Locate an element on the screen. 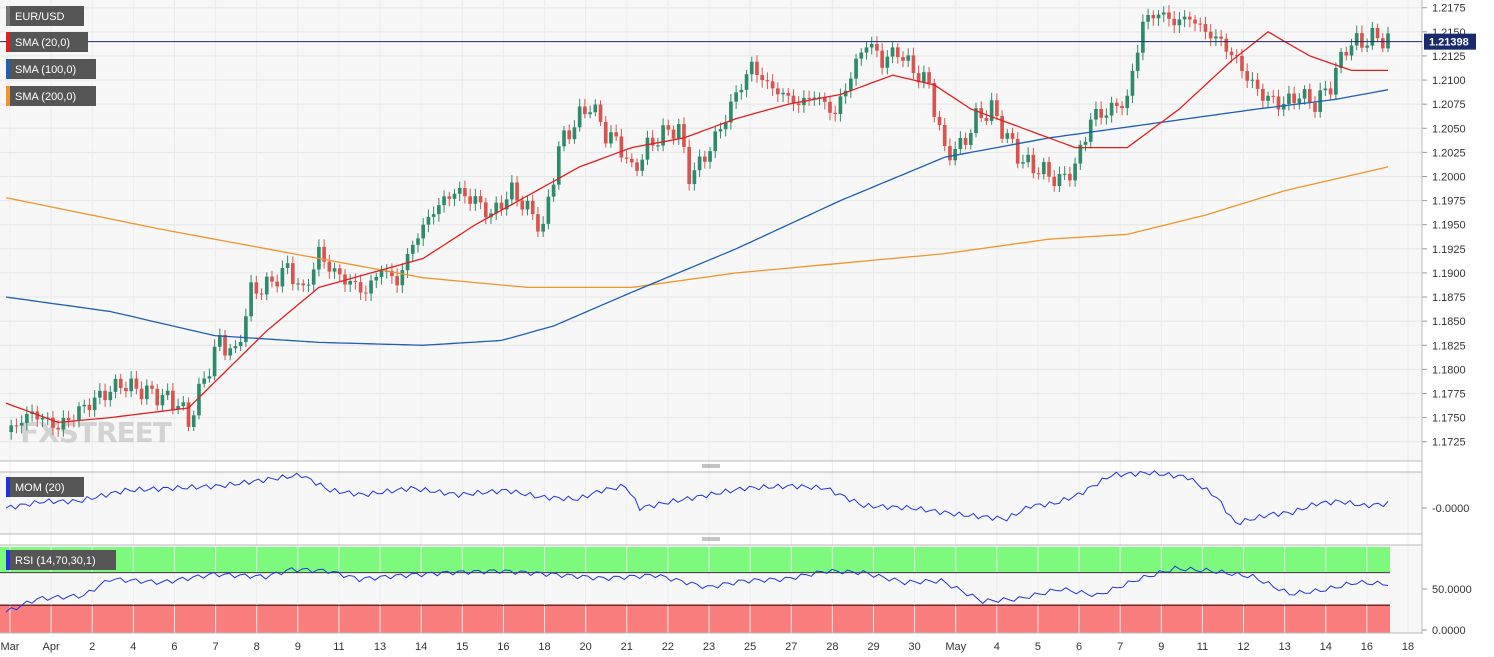 This screenshot has height=657, width=1494. time-tick-label: 13 is located at coordinates (380, 647).